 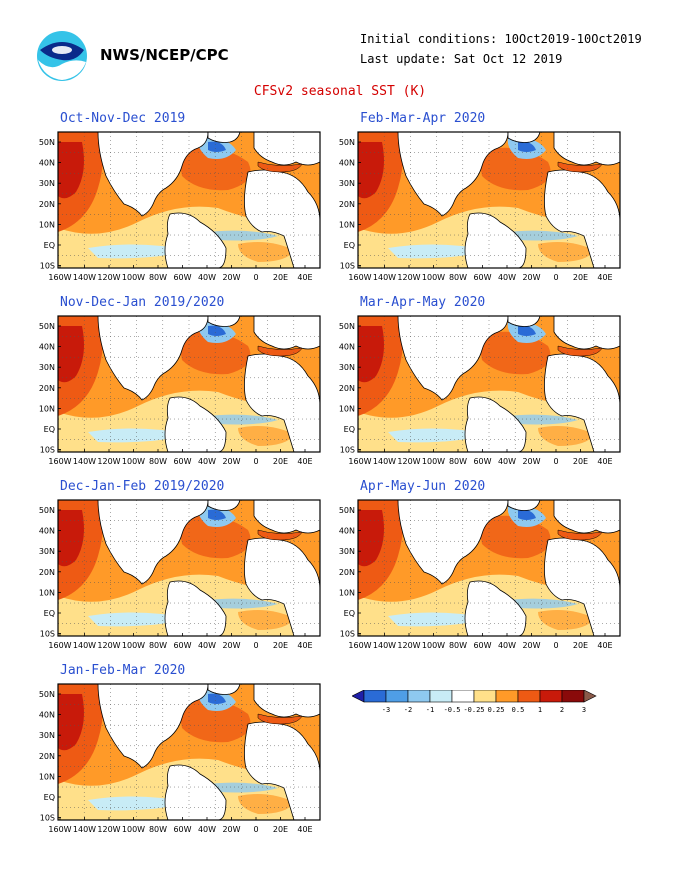 What do you see at coordinates (461, 59) in the screenshot?
I see `last-update: Last update: Sat Oct 12 2019` at bounding box center [461, 59].